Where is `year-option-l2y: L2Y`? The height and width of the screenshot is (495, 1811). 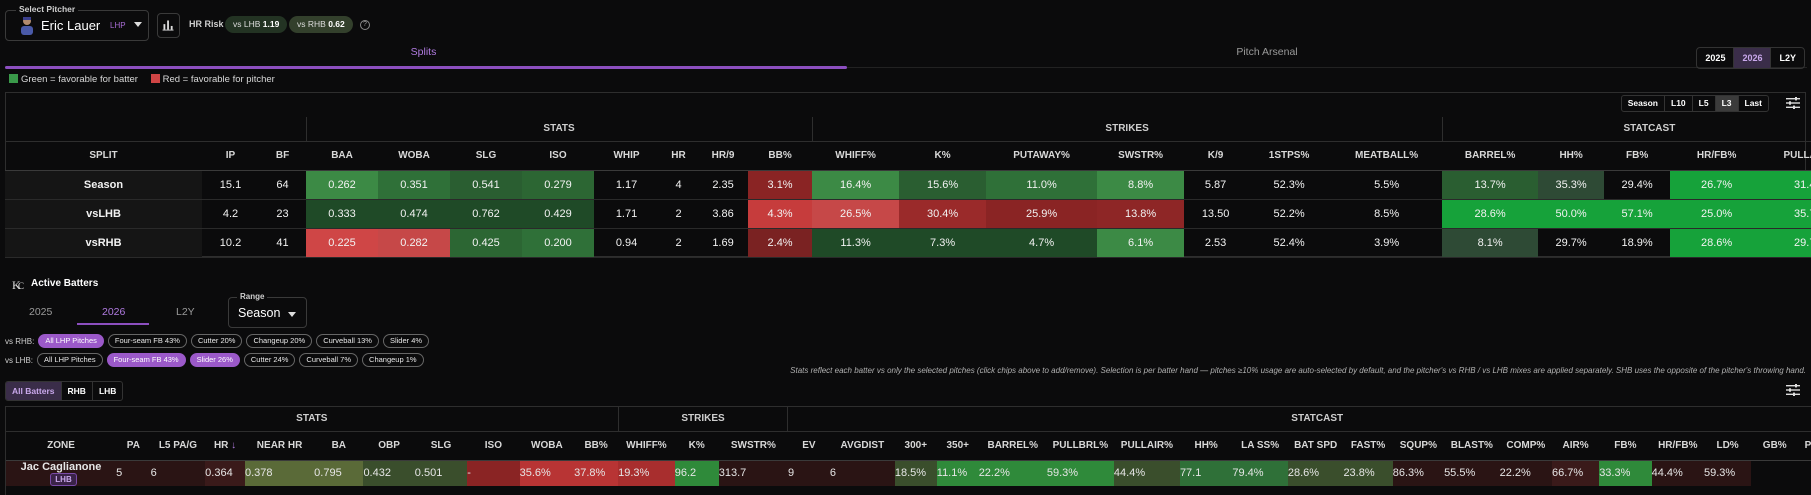 year-option-l2y: L2Y is located at coordinates (1787, 58).